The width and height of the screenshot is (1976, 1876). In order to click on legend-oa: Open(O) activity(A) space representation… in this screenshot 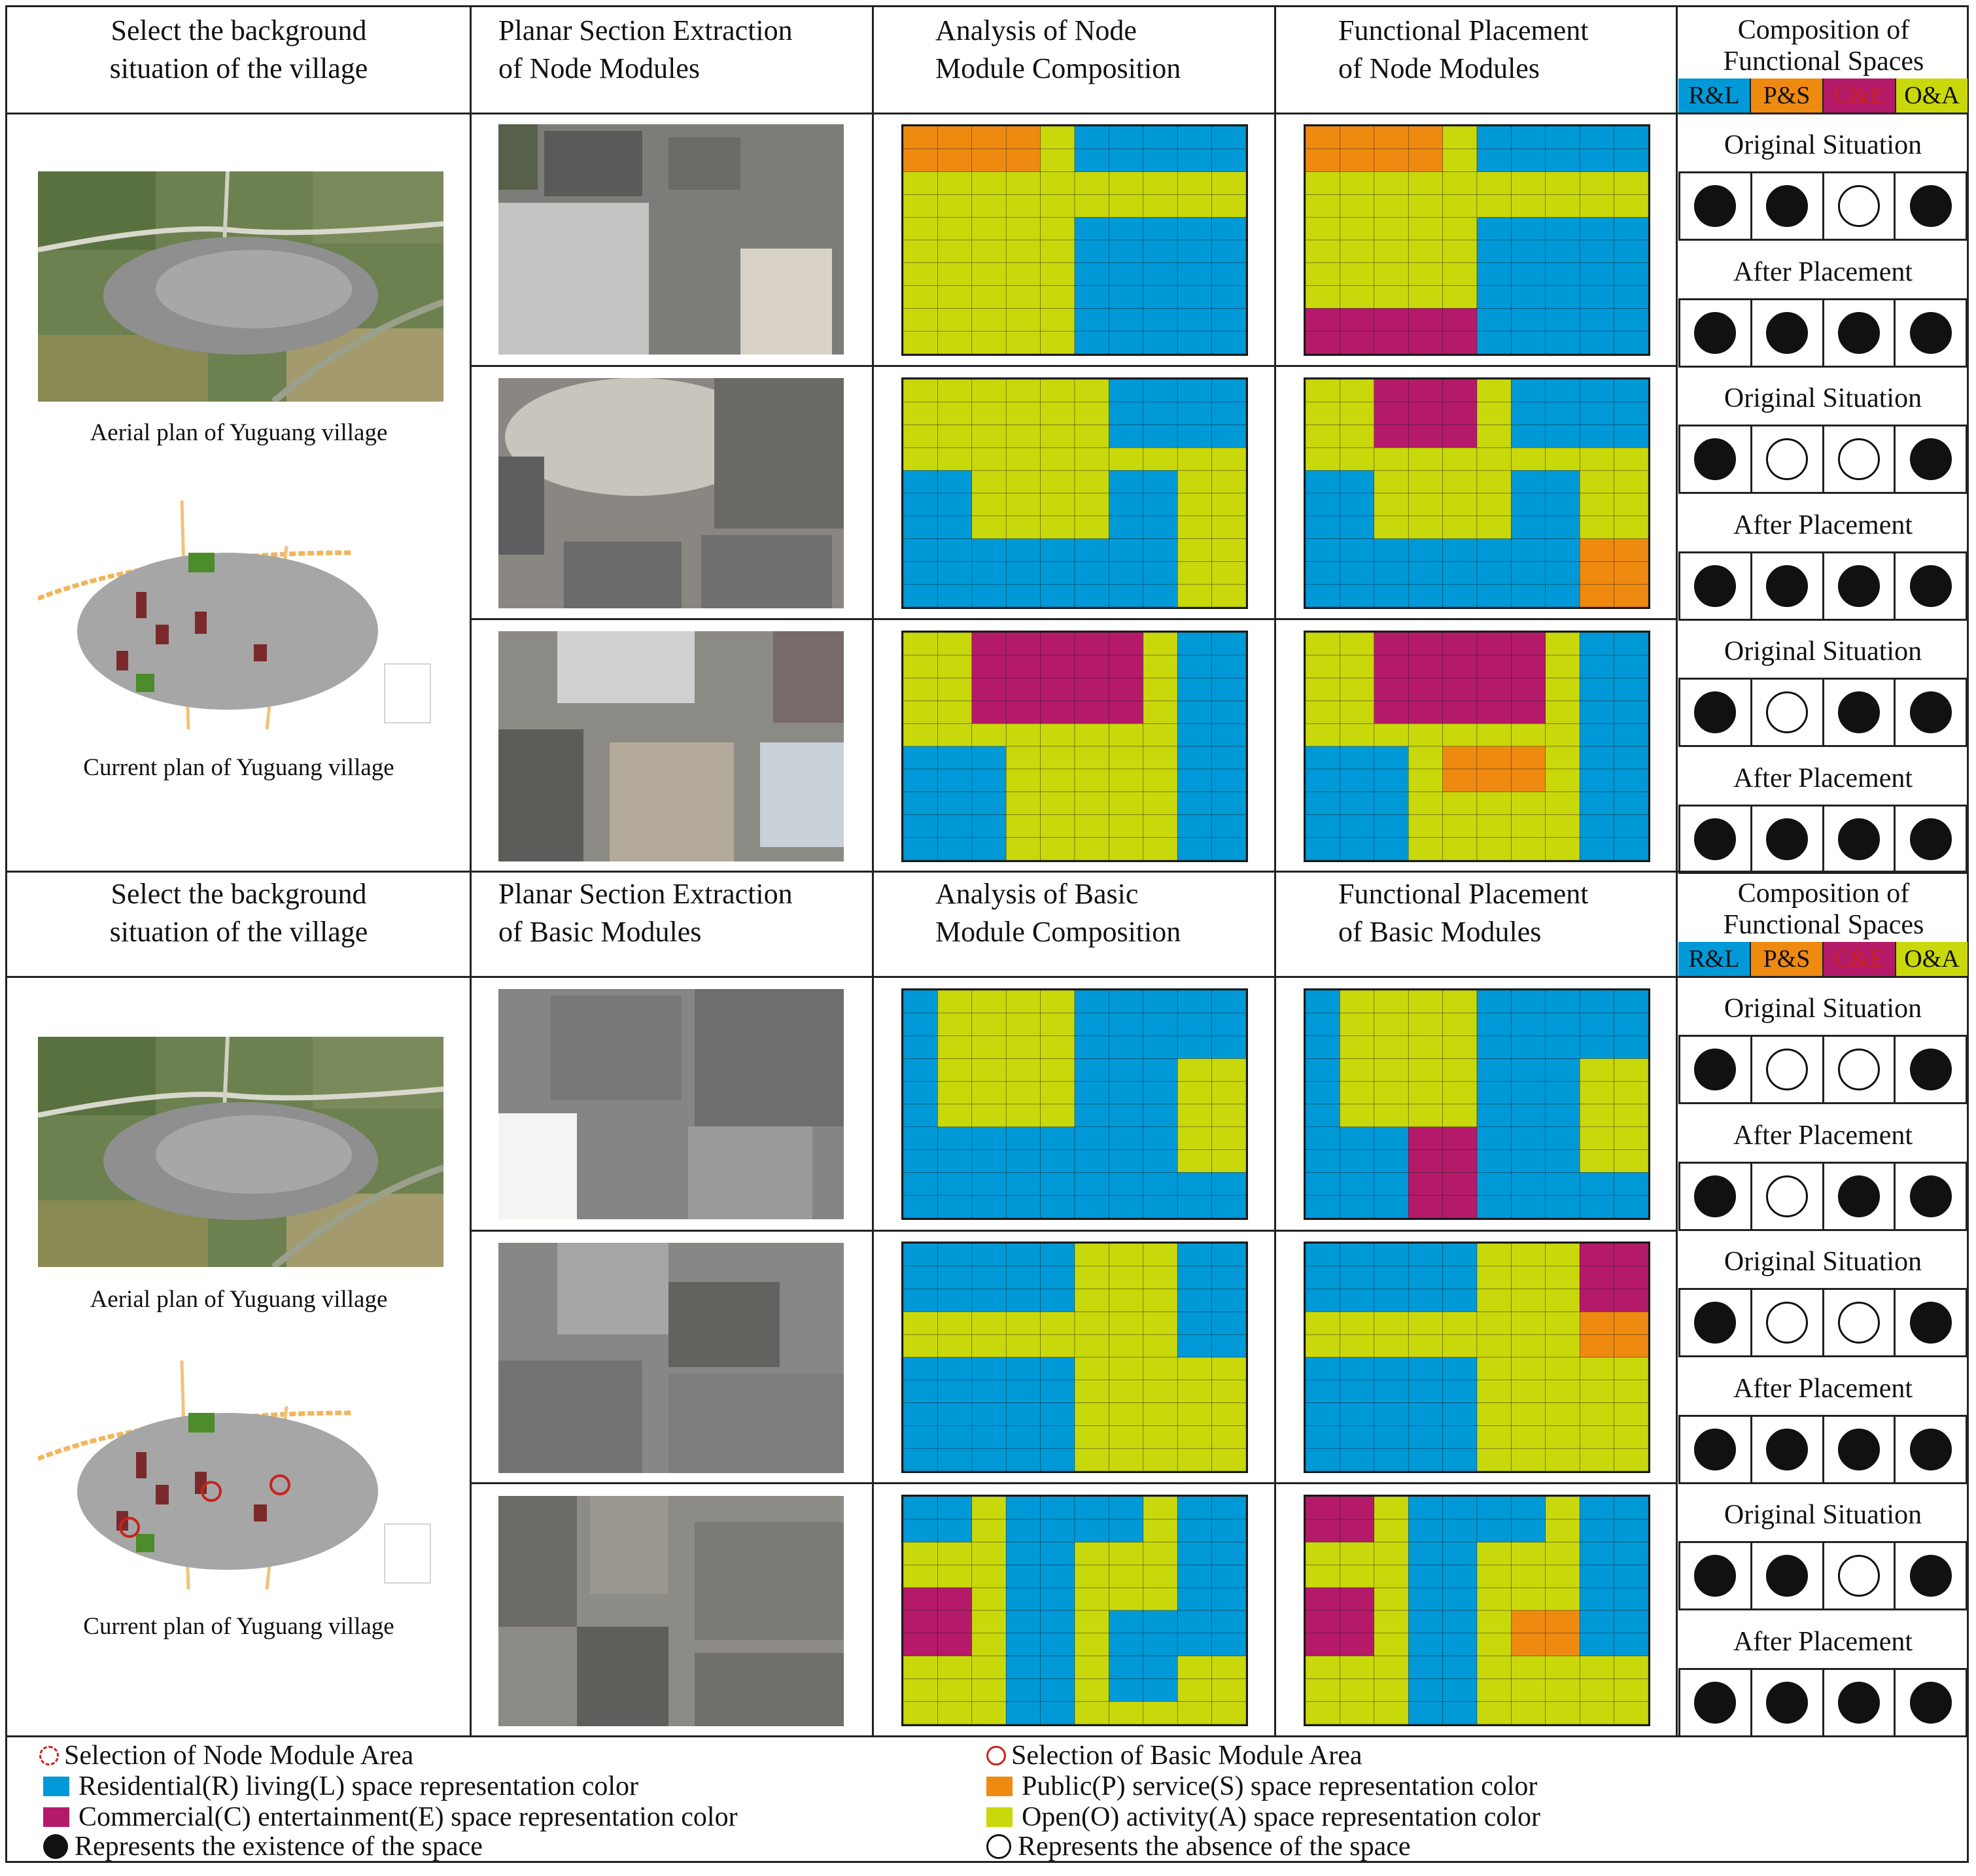, I will do `click(1263, 1817)`.